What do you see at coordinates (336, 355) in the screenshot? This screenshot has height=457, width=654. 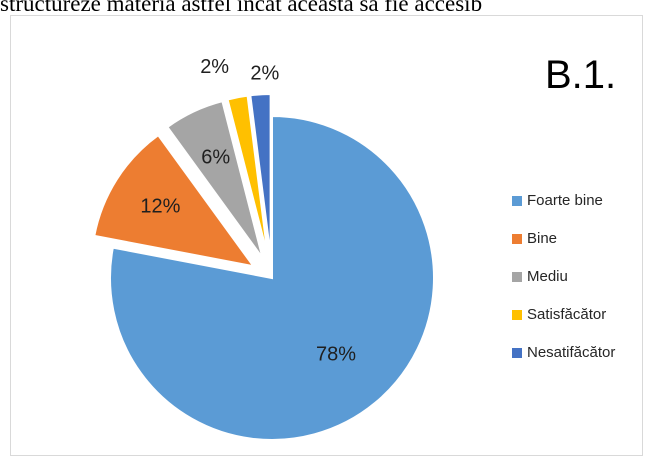 I see `pie-label-foarte-bine: 78%` at bounding box center [336, 355].